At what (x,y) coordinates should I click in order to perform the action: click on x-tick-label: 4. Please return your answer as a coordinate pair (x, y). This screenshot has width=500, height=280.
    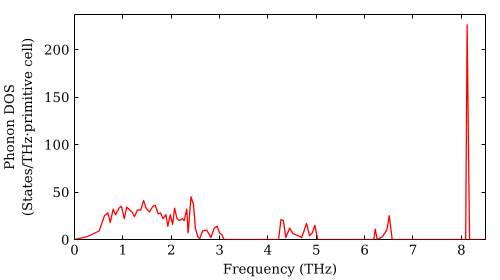
    Looking at the image, I should click on (268, 251).